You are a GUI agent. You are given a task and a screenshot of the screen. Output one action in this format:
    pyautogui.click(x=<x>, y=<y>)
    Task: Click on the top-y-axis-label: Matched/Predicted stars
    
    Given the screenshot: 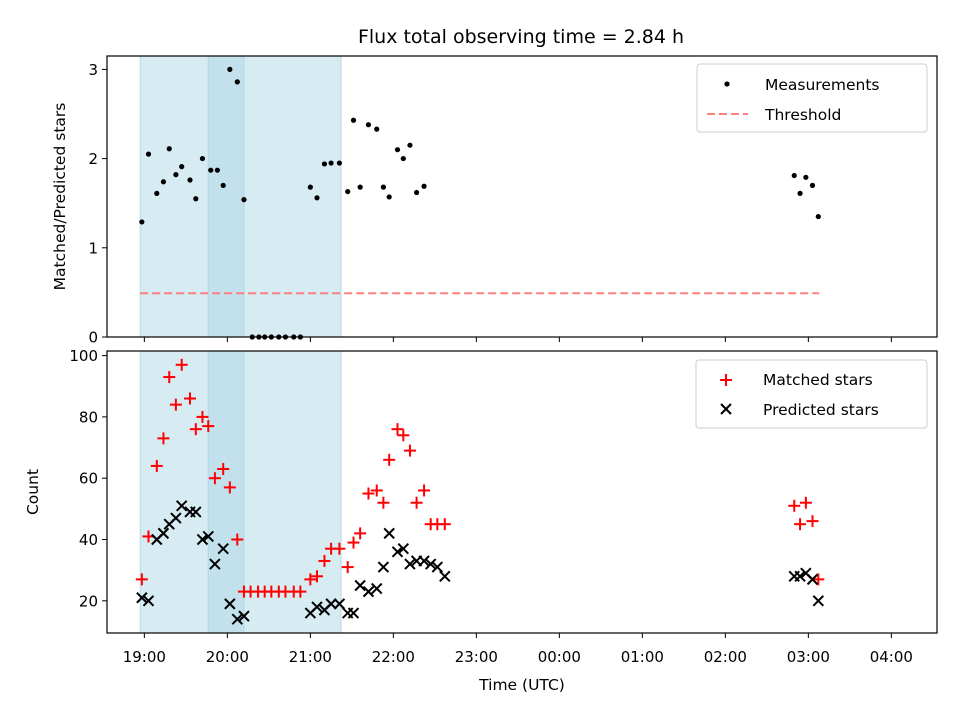 What is the action you would take?
    pyautogui.click(x=60, y=197)
    